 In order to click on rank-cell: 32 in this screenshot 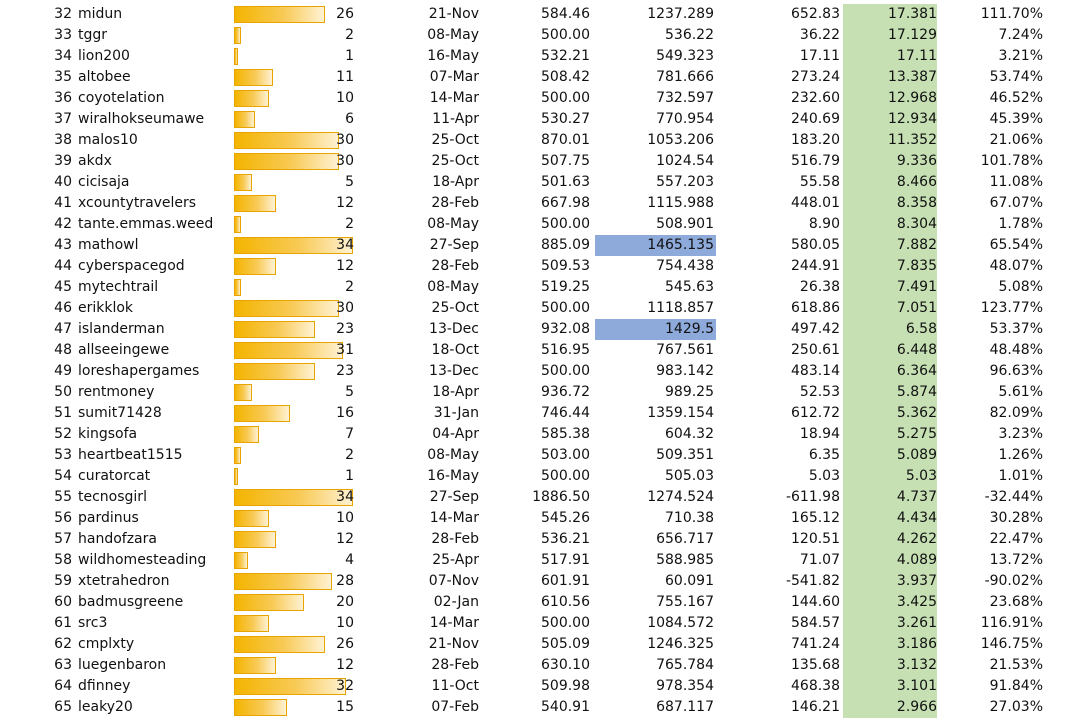, I will do `click(63, 14)`.